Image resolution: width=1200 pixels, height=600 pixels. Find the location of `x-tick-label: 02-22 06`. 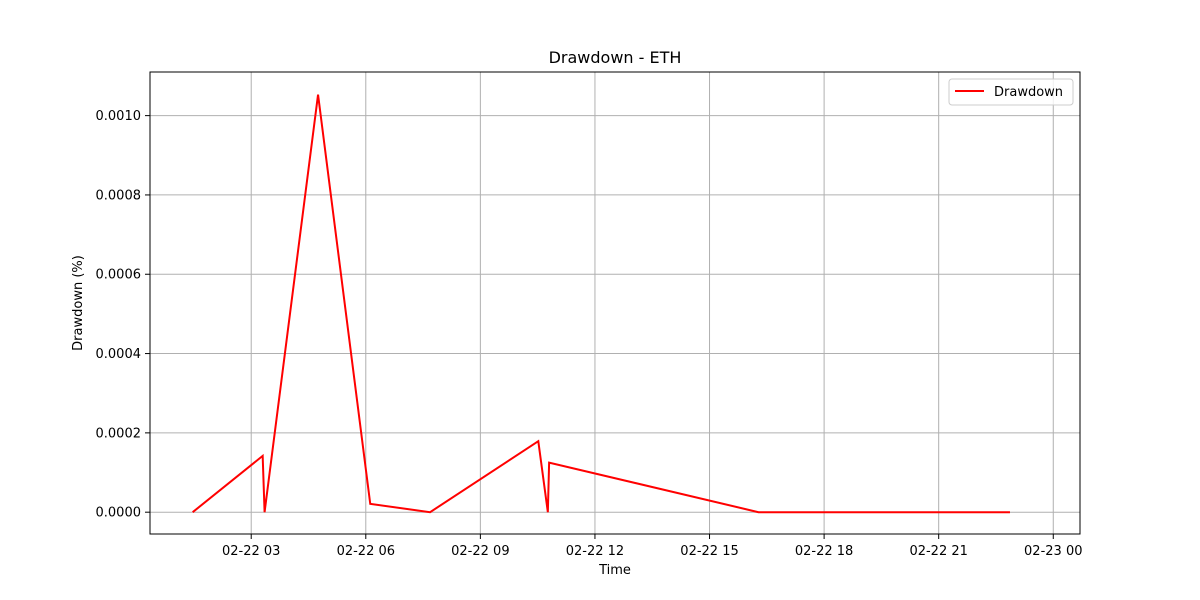

x-tick-label: 02-22 06 is located at coordinates (366, 551).